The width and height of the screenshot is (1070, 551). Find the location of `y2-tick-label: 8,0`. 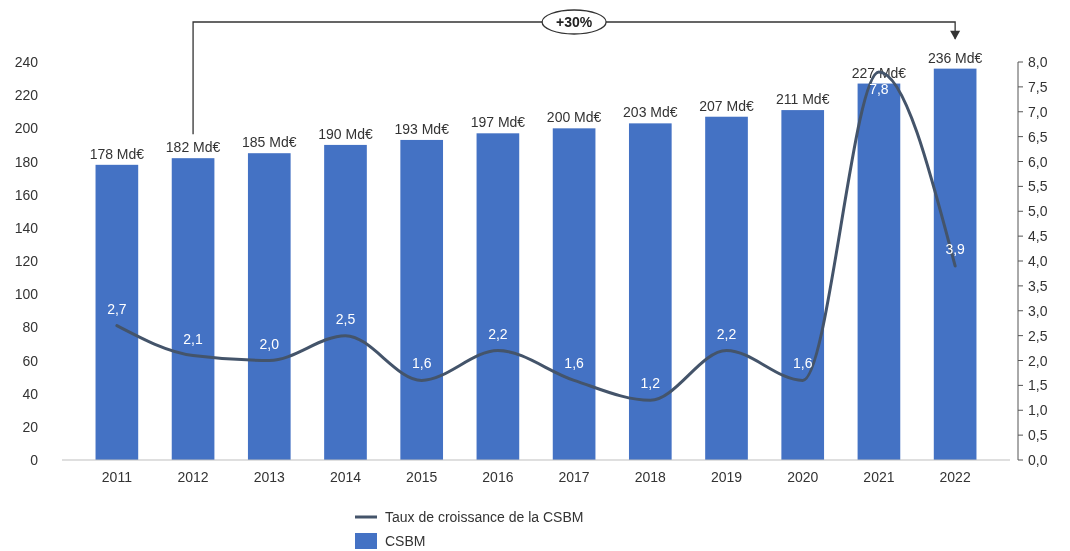

y2-tick-label: 8,0 is located at coordinates (1038, 62).